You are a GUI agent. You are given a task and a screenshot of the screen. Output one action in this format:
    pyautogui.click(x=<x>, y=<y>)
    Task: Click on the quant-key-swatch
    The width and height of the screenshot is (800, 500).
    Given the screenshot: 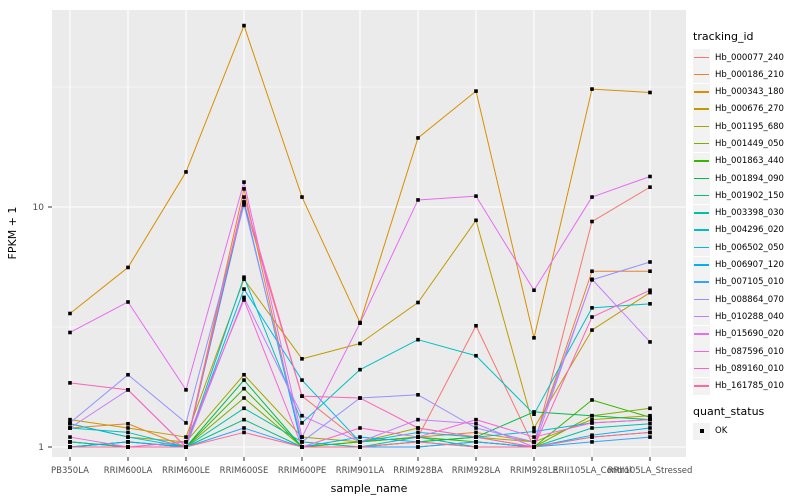 What is the action you would take?
    pyautogui.click(x=701, y=431)
    